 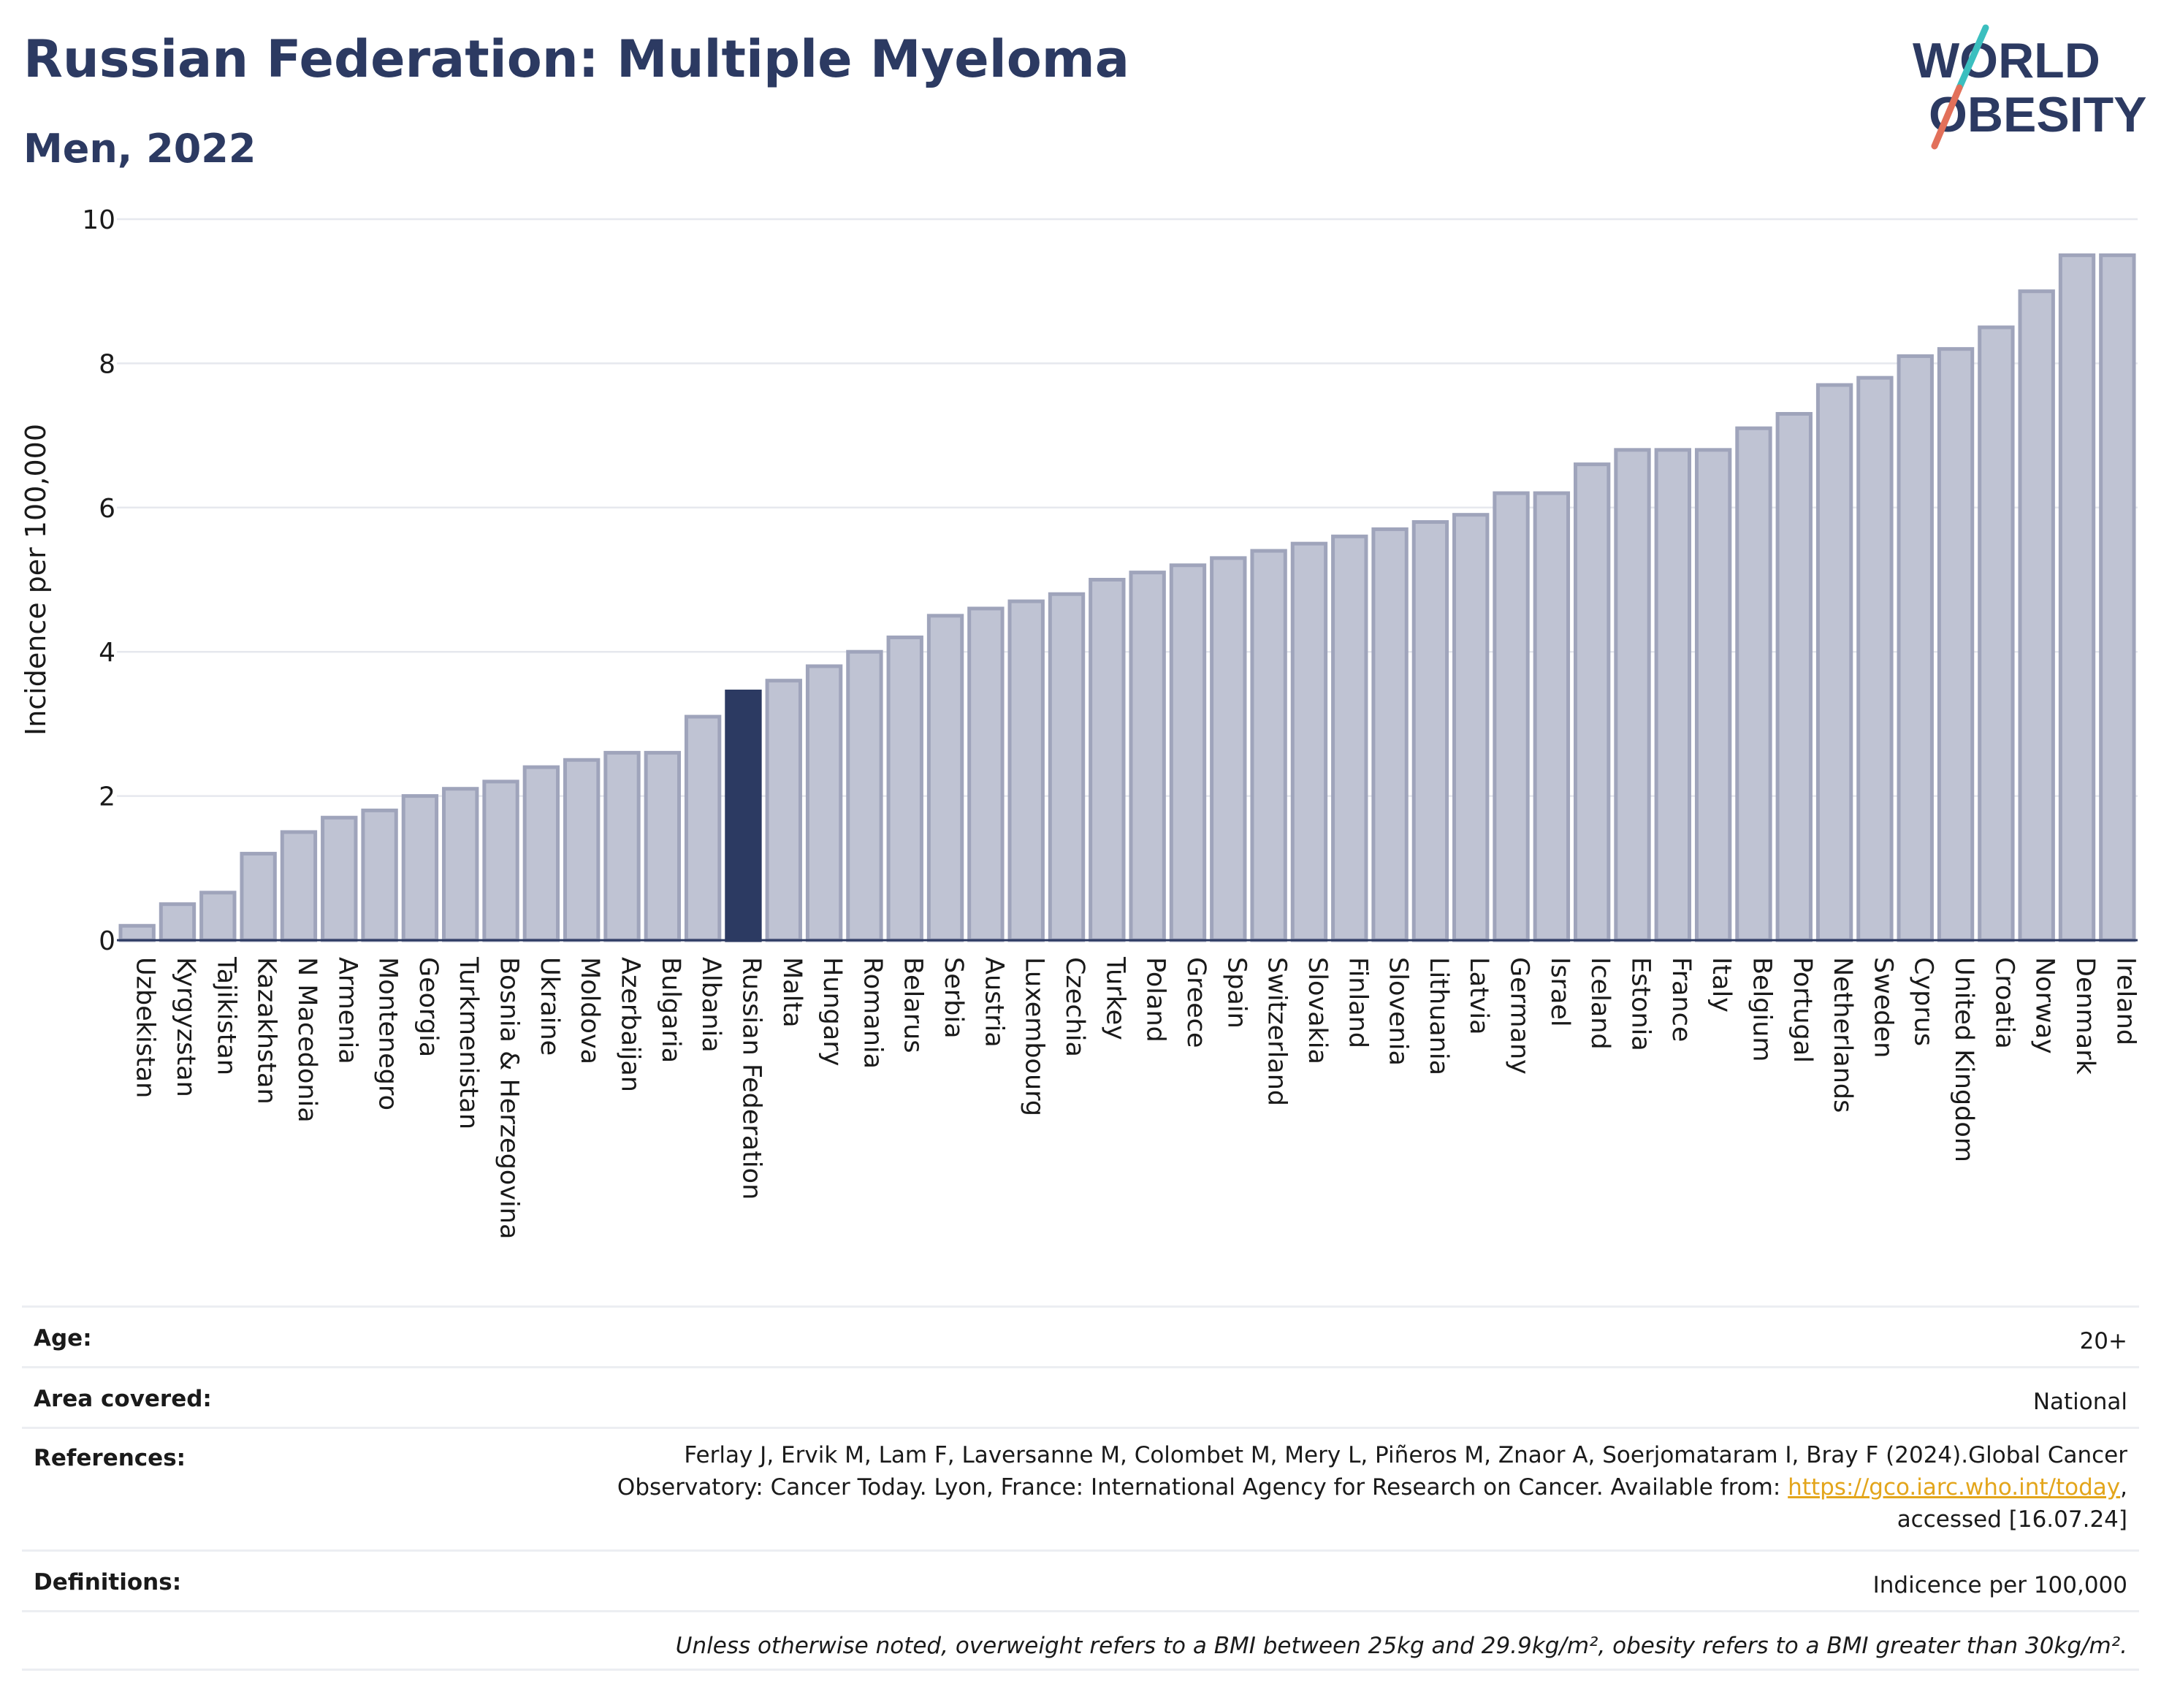 What do you see at coordinates (99, 580) in the screenshot?
I see `y-tick-labels: 0 2 4 6 8 10` at bounding box center [99, 580].